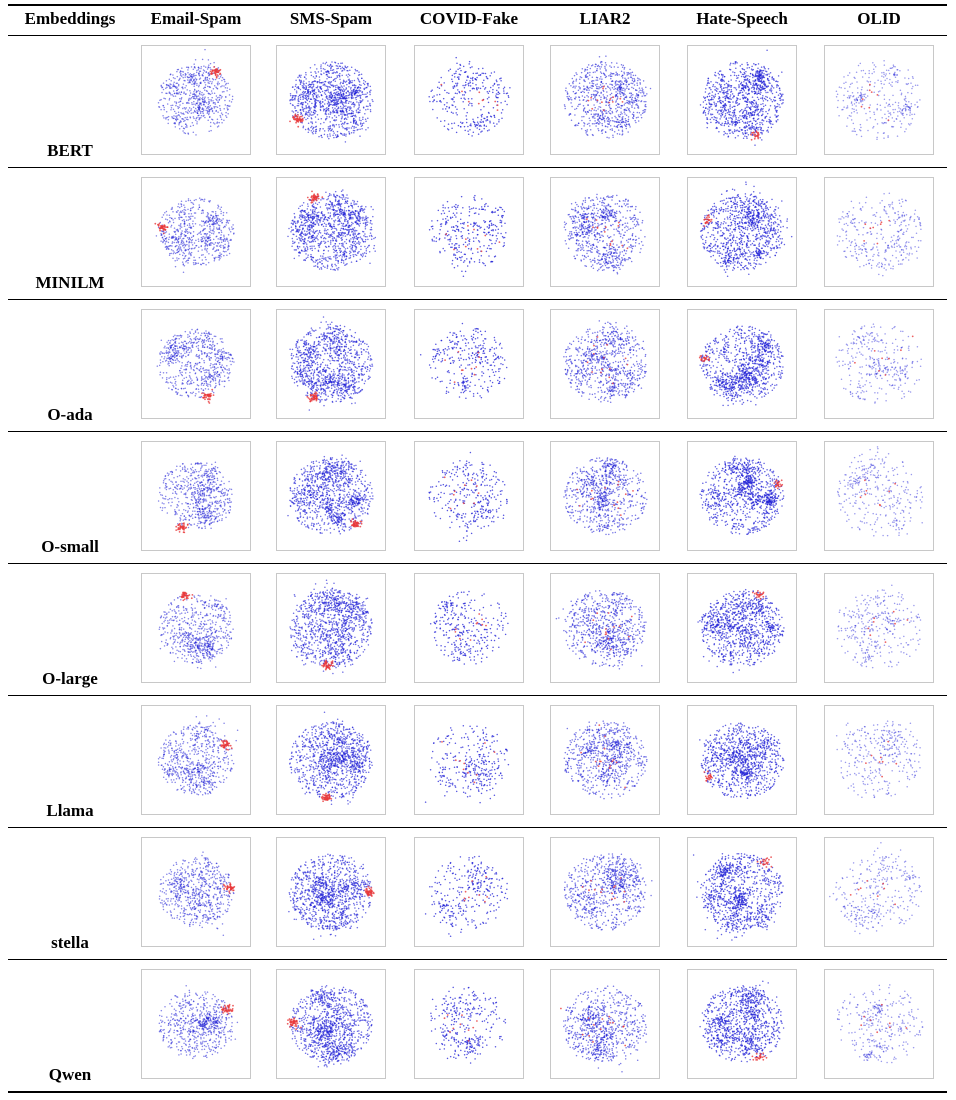 This screenshot has width=956, height=1100. I want to click on tsne-panel-o-large-sms-spam, so click(331, 628).